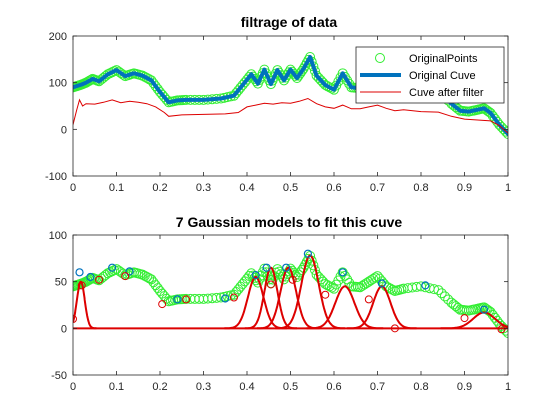 The image size is (560, 420). I want to click on top-x-tick-label: 0.9, so click(464, 188).